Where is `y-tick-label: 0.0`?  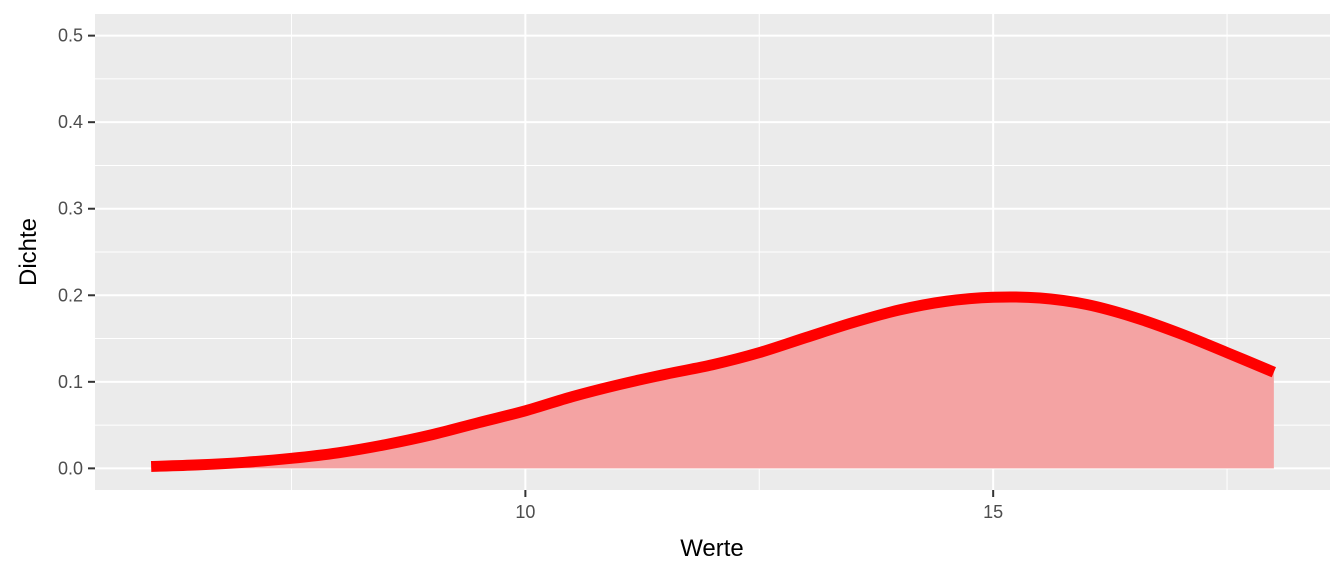 y-tick-label: 0.0 is located at coordinates (70, 468).